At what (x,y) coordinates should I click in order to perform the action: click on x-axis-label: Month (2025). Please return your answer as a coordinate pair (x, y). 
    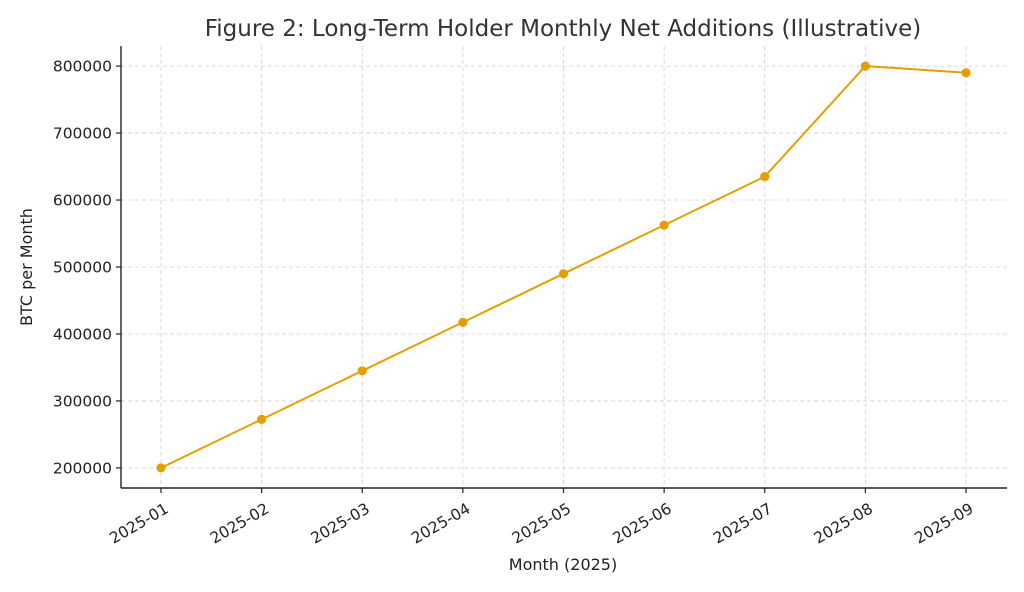
    Looking at the image, I should click on (563, 564).